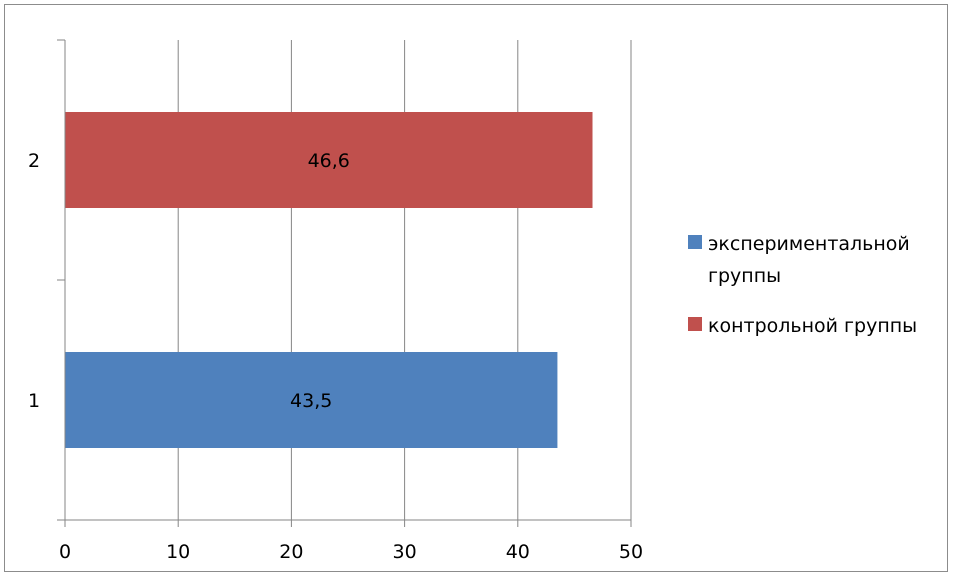  I want to click on x-tick-label: 40, so click(518, 552).